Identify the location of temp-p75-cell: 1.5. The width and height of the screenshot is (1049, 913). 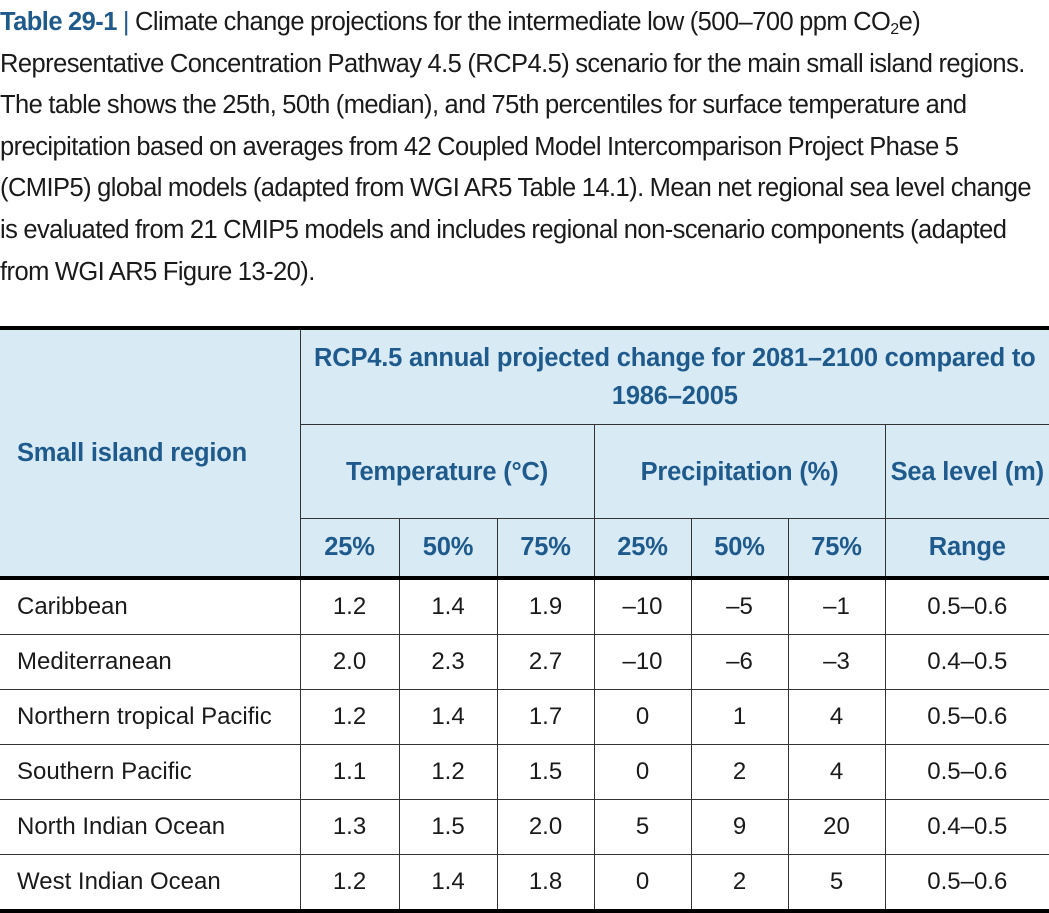
(545, 772).